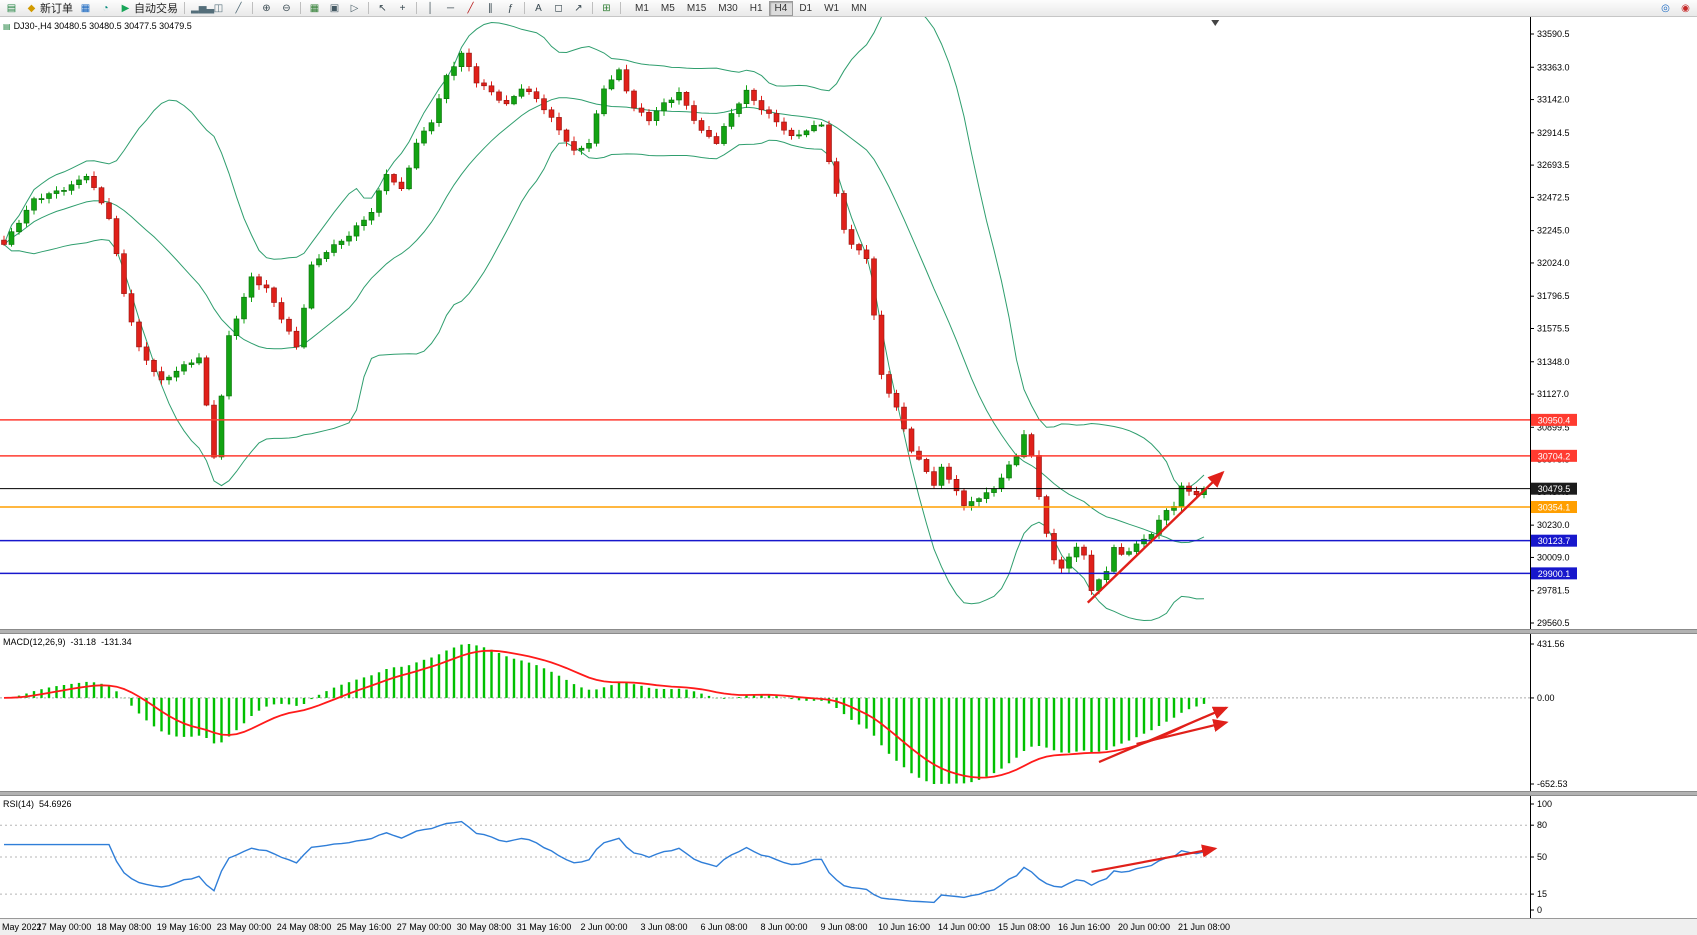  I want to click on svg-text: 32024.0, so click(1553, 263).